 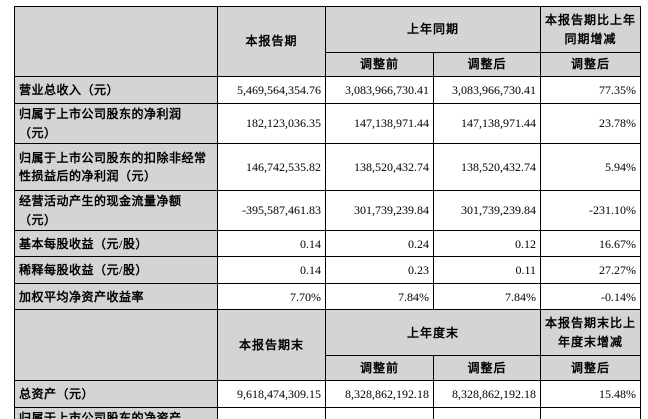 I want to click on section2-subheader-row: 调整前 调整后 调整后, so click(x=328, y=368).